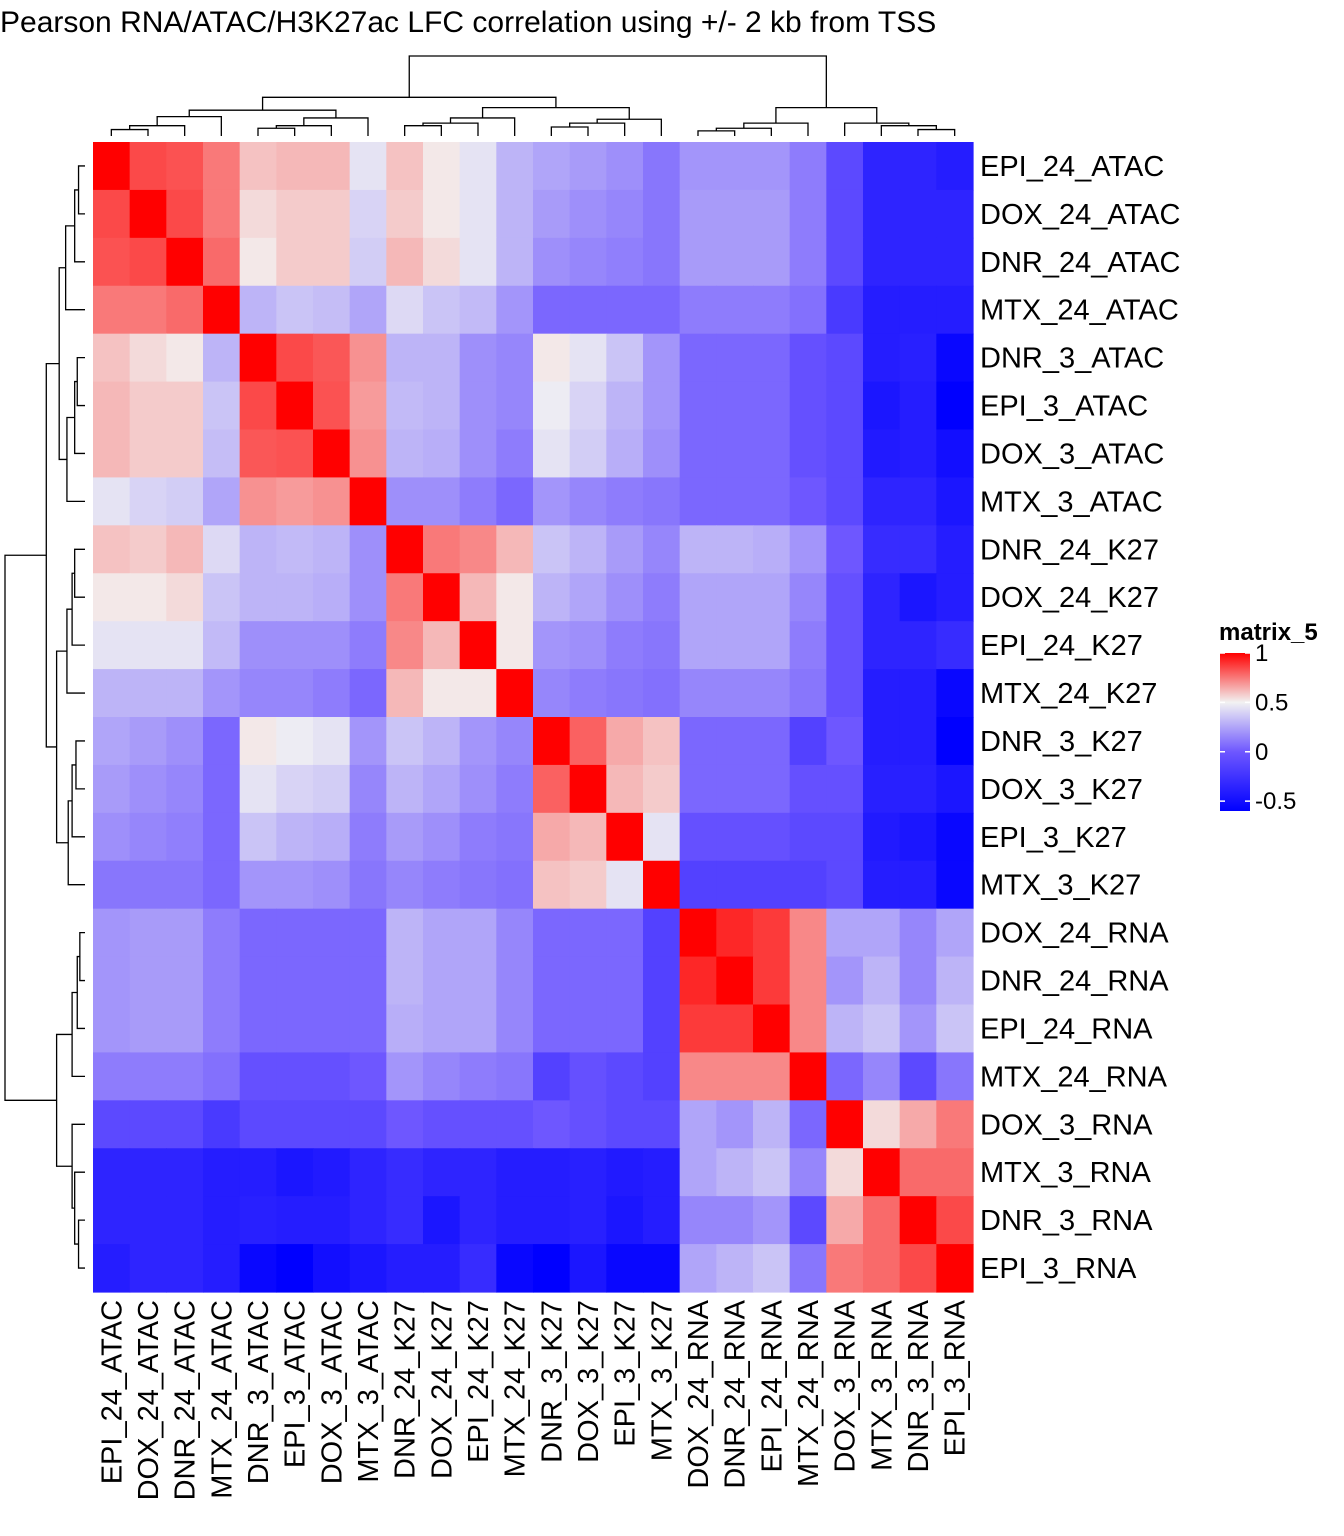 The image size is (1344, 1536). Describe the element at coordinates (222, 981) in the screenshot. I see `heatmap-cell-DNR_24_RNA-MTX_24_ATAC` at that location.